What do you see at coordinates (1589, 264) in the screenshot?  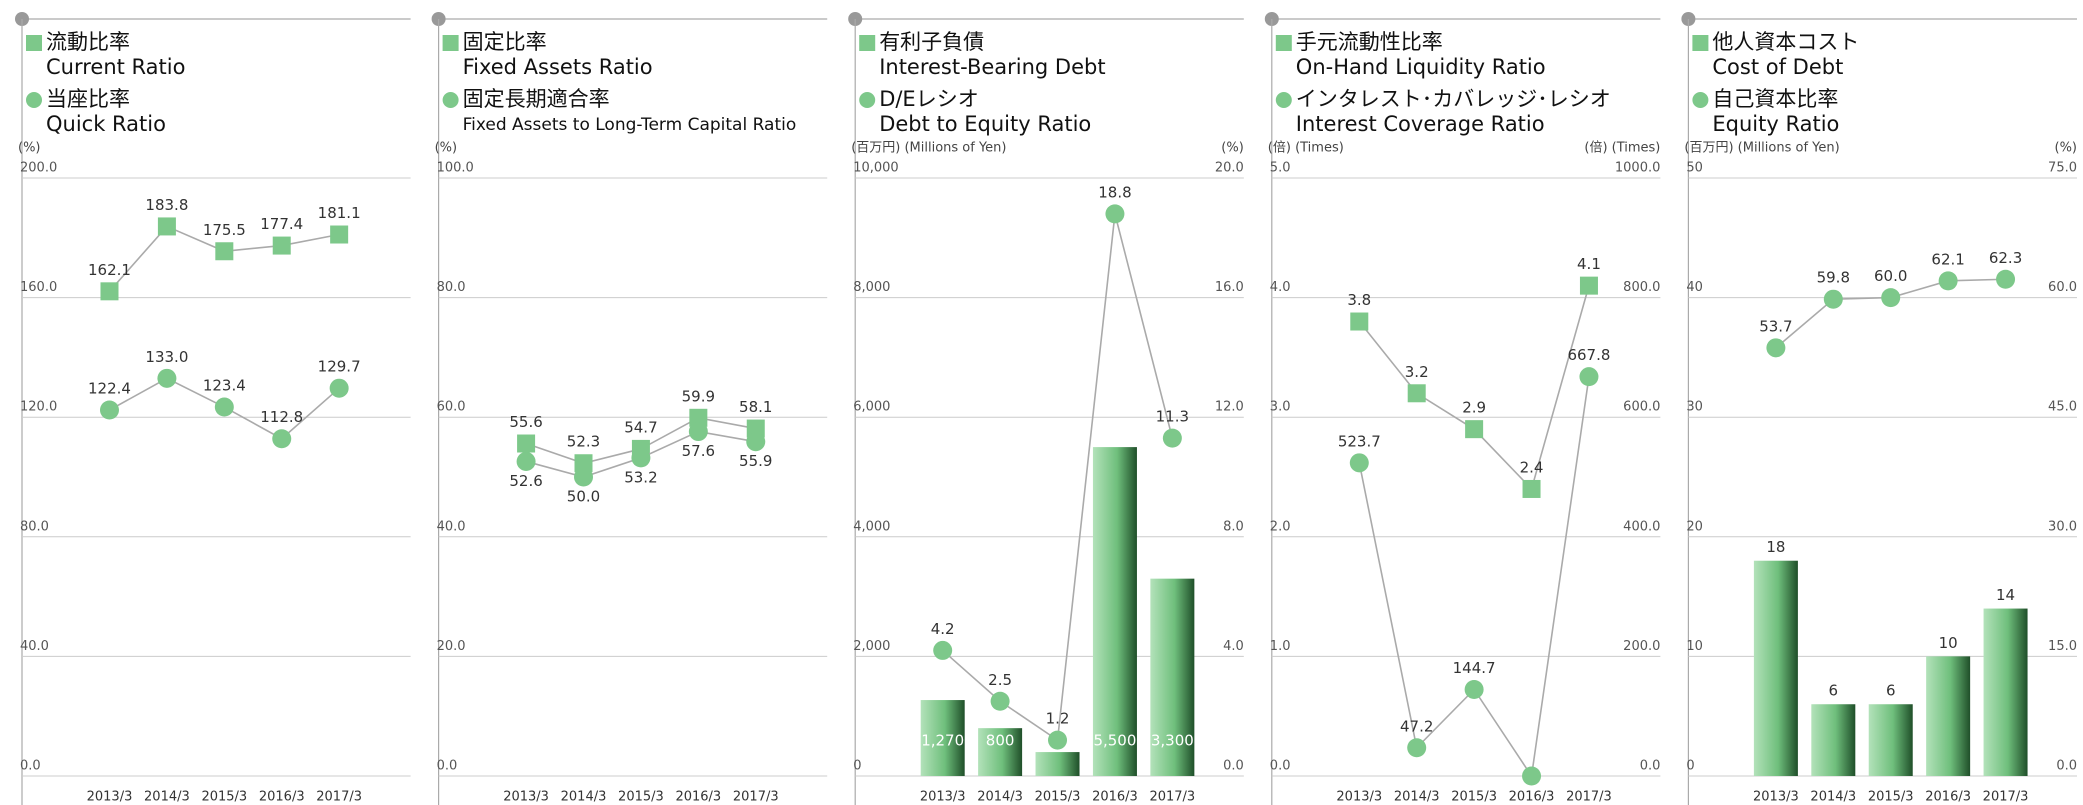 I see `point-value-label: 4.1` at bounding box center [1589, 264].